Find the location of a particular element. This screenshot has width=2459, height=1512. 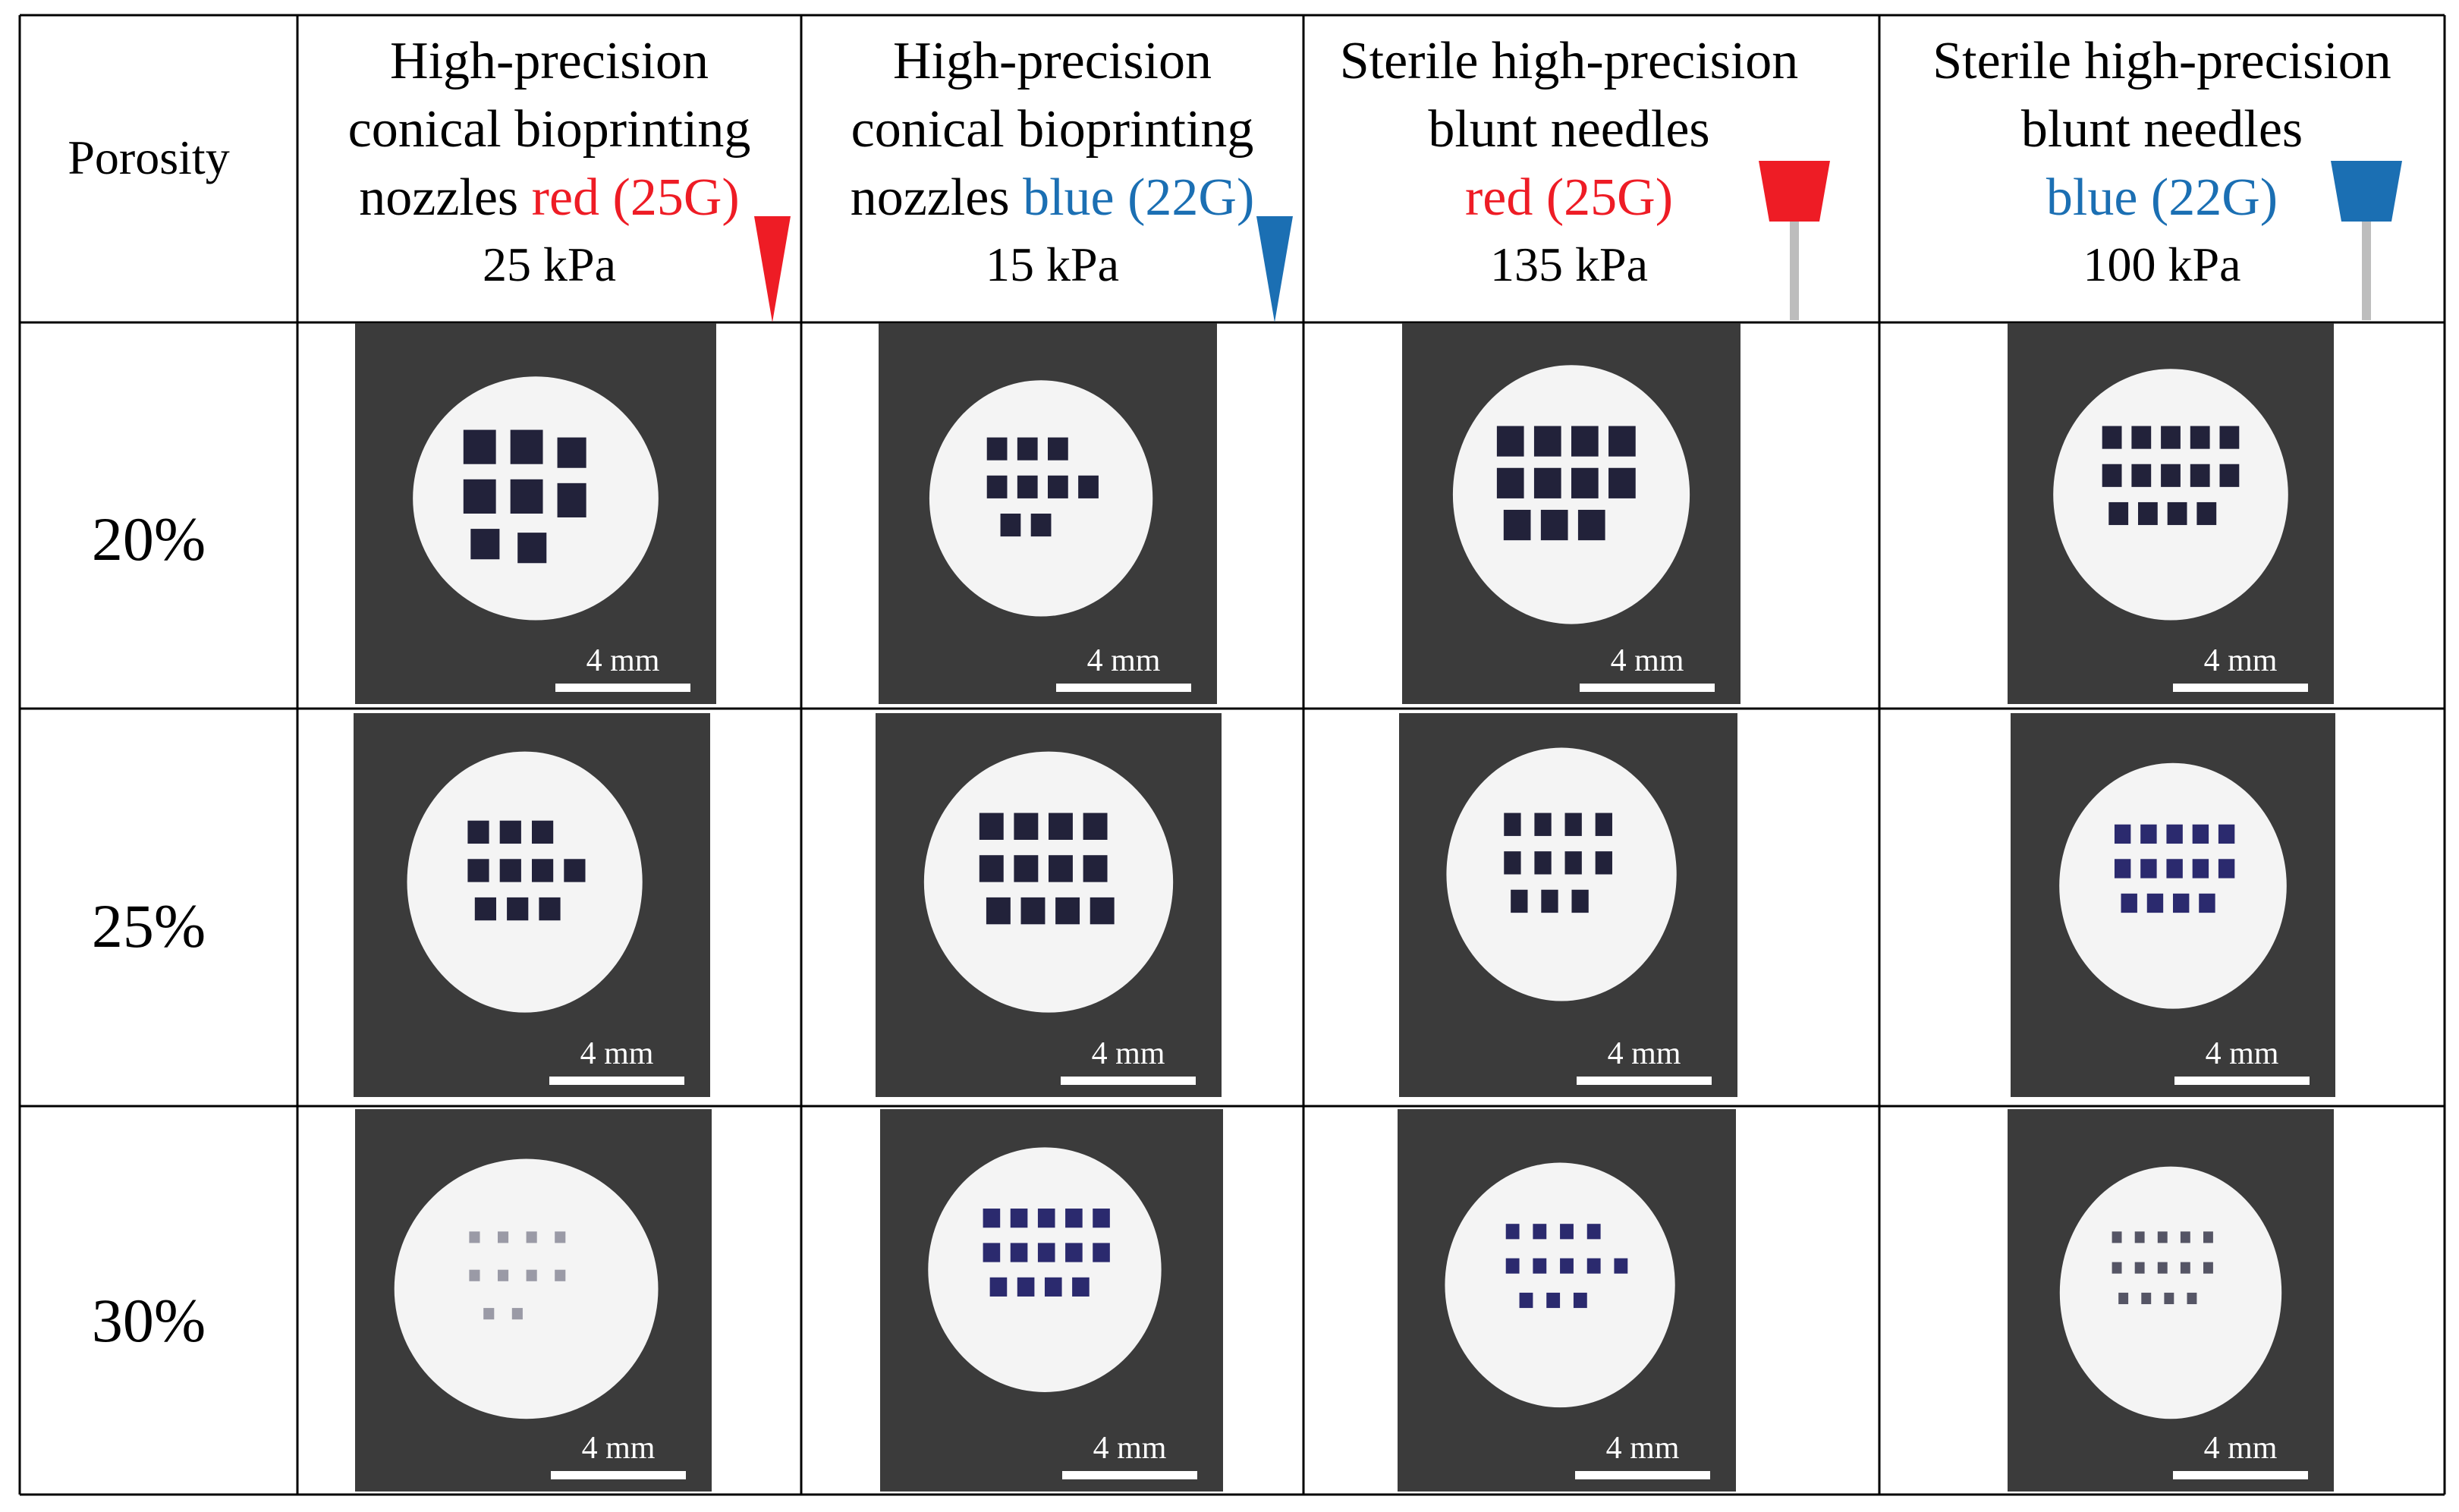

blue-conical-nozzle-icon is located at coordinates (1274, 269).